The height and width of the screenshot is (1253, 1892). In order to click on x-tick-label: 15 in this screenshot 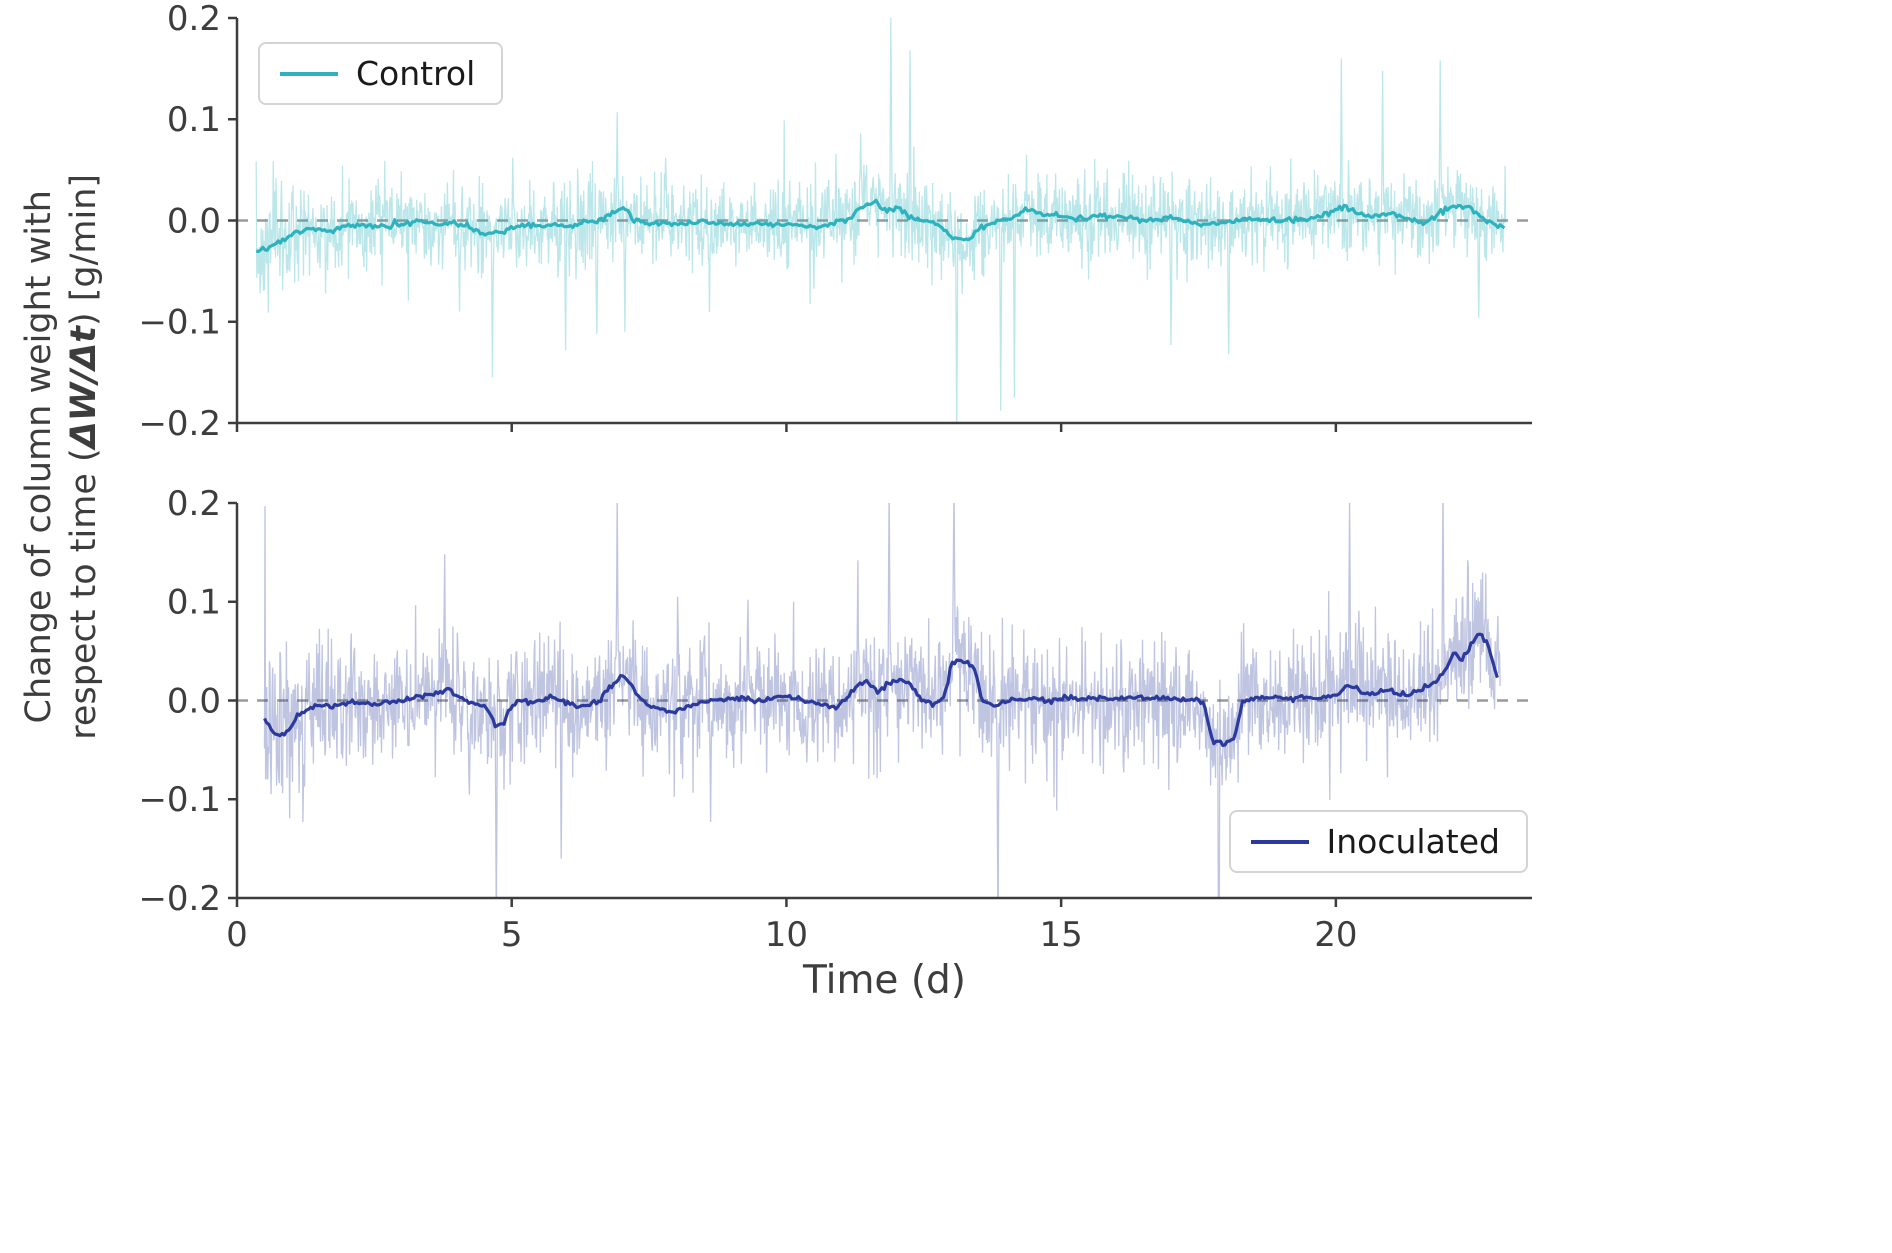, I will do `click(1061, 935)`.